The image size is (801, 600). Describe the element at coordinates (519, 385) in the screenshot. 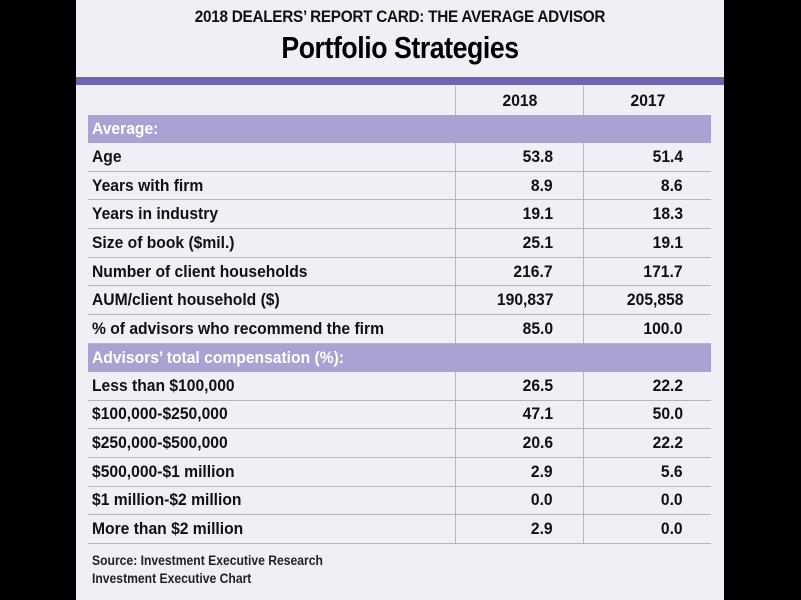

I see `value-2018: 26.5` at that location.